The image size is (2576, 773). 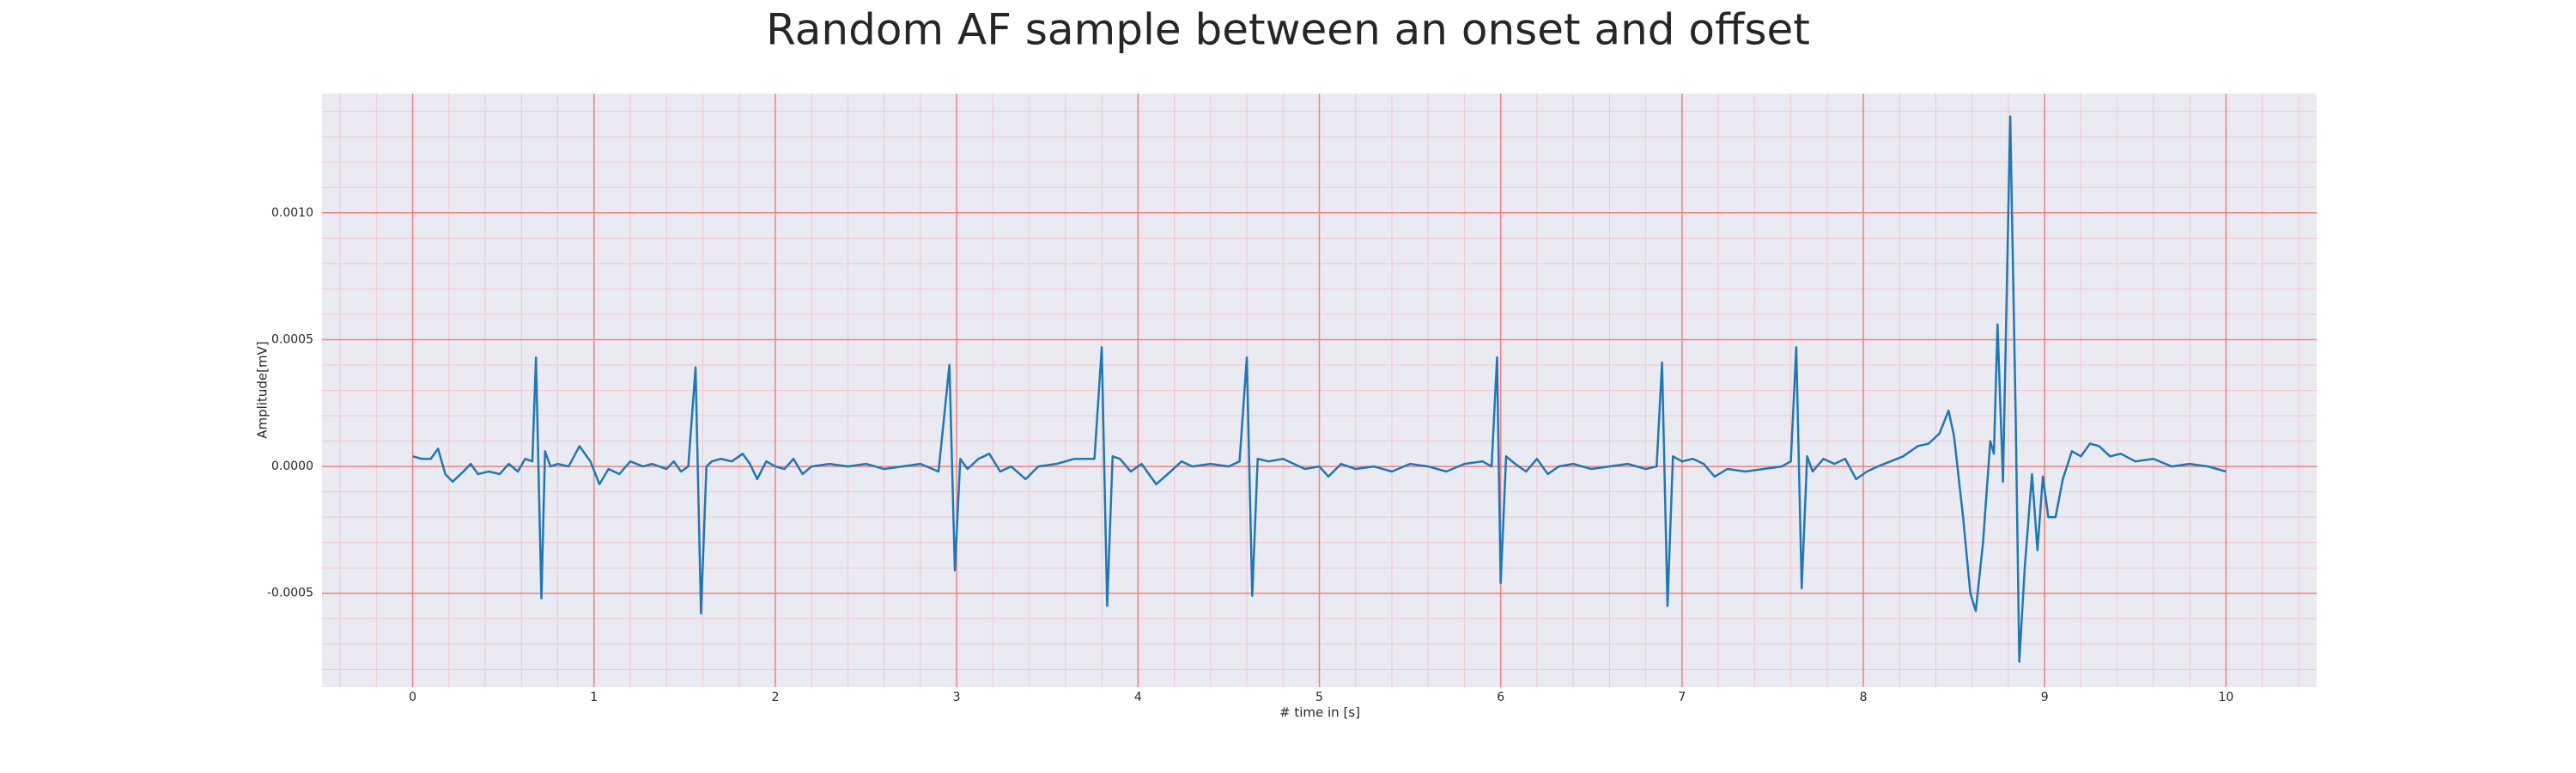 What do you see at coordinates (1319, 697) in the screenshot?
I see `x-tick-label: 5` at bounding box center [1319, 697].